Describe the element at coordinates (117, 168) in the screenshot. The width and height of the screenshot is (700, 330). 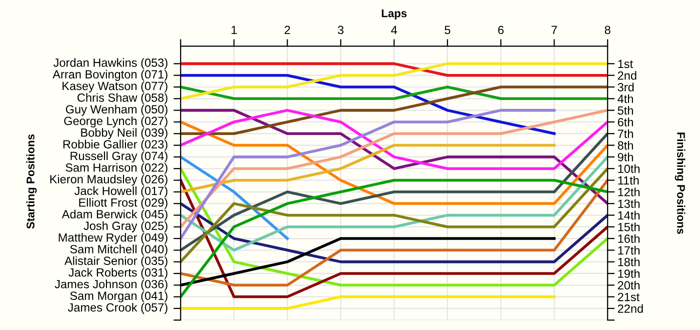
I see `text: Sam Harrison (022)` at that location.